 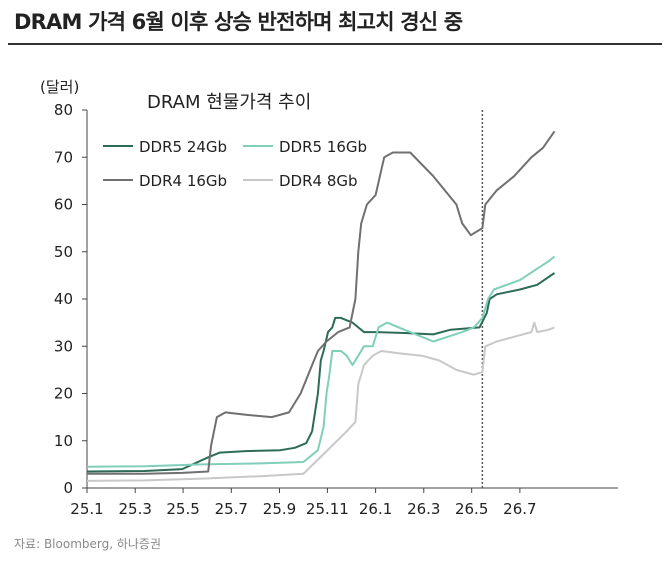 What do you see at coordinates (63, 346) in the screenshot?
I see `y-tick-label: 30` at bounding box center [63, 346].